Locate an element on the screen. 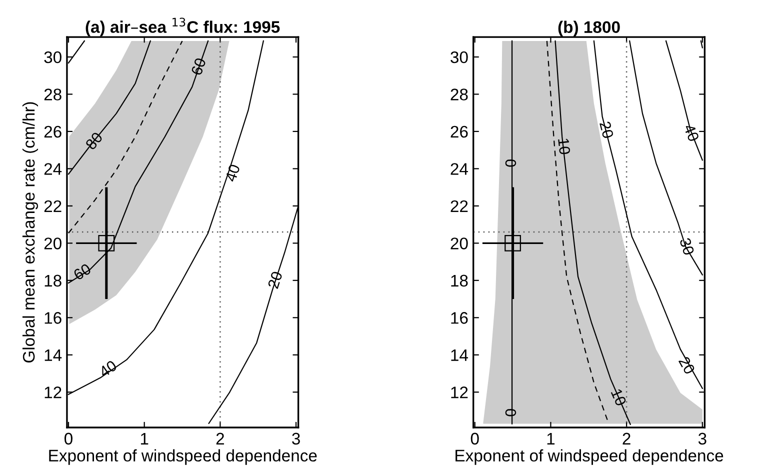 This screenshot has width=761, height=475. chart-title: (a) air–sea $^{13}$C flux: 1995 is located at coordinates (183, 27).